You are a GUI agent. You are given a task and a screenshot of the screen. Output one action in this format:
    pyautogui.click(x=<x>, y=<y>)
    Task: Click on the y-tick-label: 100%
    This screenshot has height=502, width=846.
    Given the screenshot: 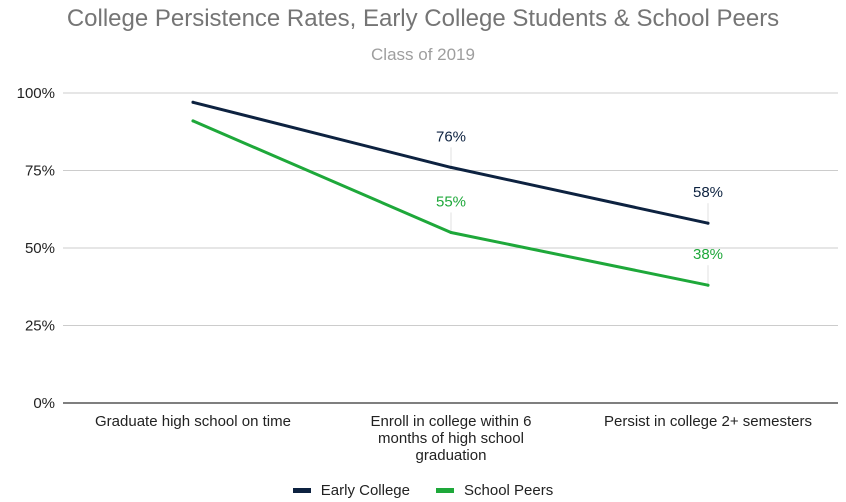 What is the action you would take?
    pyautogui.click(x=36, y=93)
    